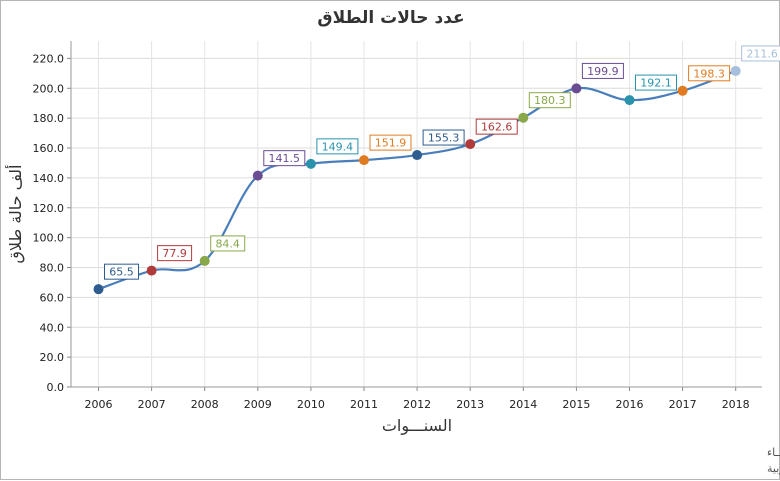 This screenshot has width=780, height=481. Describe the element at coordinates (49, 88) in the screenshot. I see `y-tick-label: 200.0` at that location.